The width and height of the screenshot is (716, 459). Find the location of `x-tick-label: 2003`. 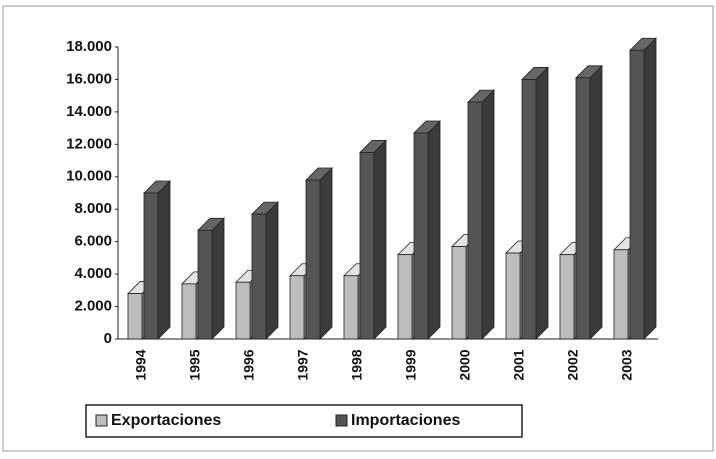

x-tick-label: 2003 is located at coordinates (627, 364).